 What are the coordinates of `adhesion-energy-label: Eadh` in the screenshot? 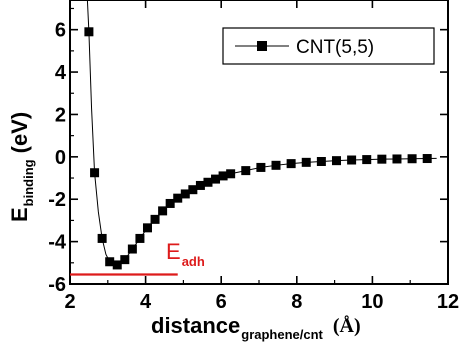 It's located at (185, 254).